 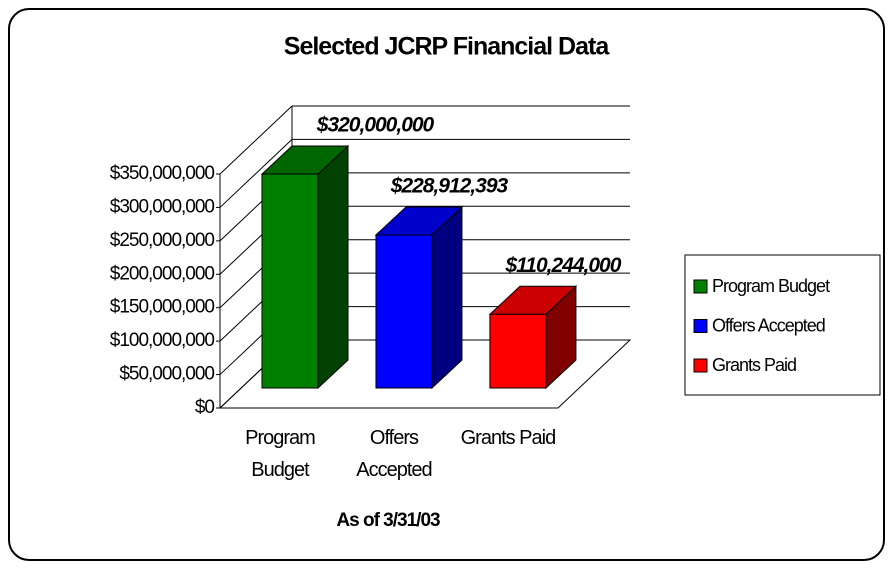 I want to click on legend-label: Grants Paid, so click(x=754, y=365).